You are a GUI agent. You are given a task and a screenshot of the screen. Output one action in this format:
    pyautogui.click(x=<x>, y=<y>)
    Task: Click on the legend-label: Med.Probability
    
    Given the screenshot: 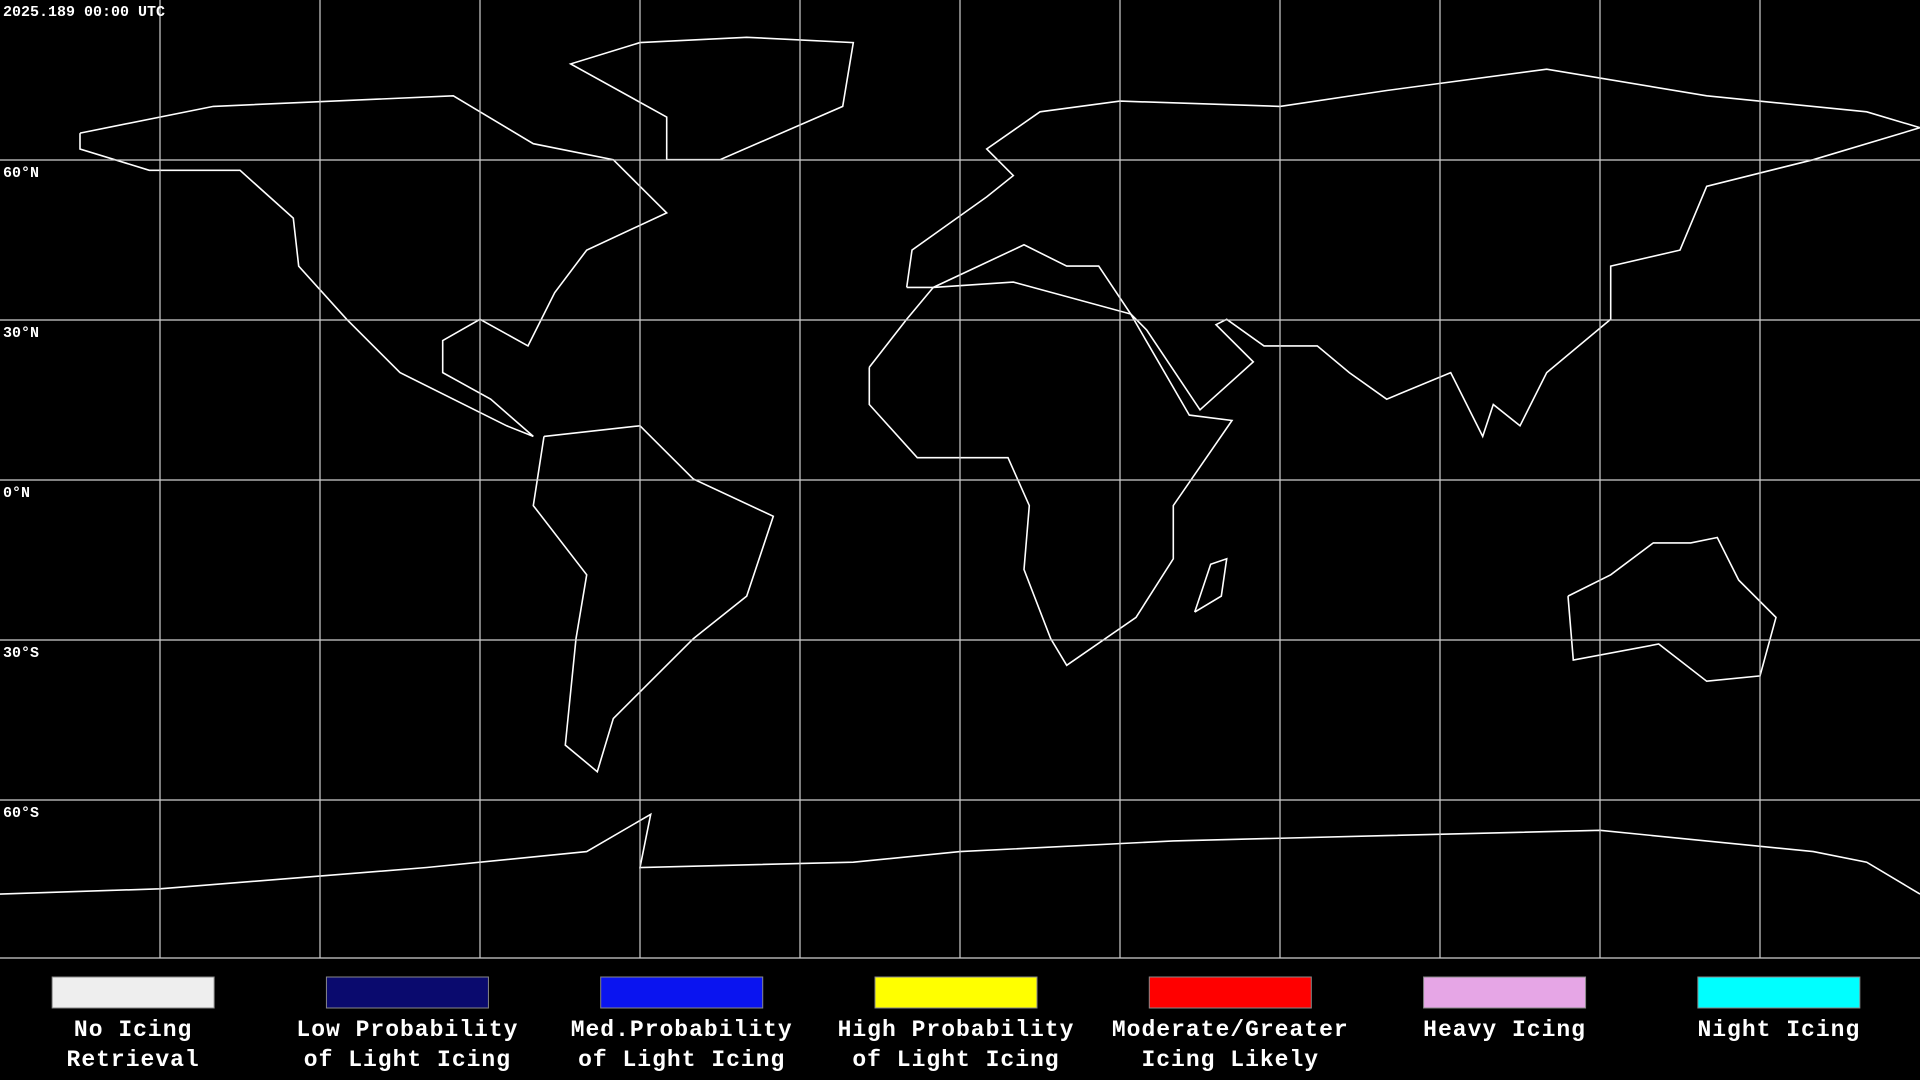 What is the action you would take?
    pyautogui.click(x=682, y=1030)
    